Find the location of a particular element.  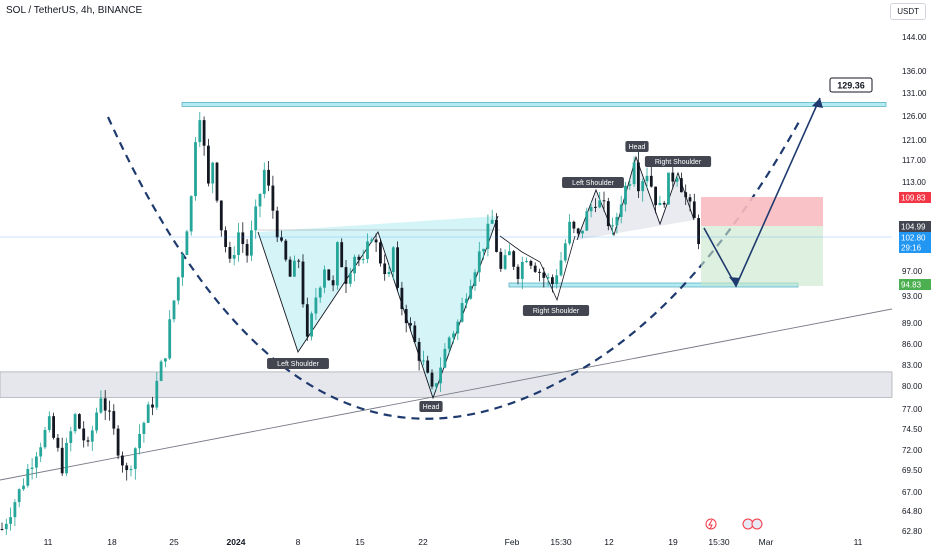

x-tick-label: 18 is located at coordinates (112, 542).